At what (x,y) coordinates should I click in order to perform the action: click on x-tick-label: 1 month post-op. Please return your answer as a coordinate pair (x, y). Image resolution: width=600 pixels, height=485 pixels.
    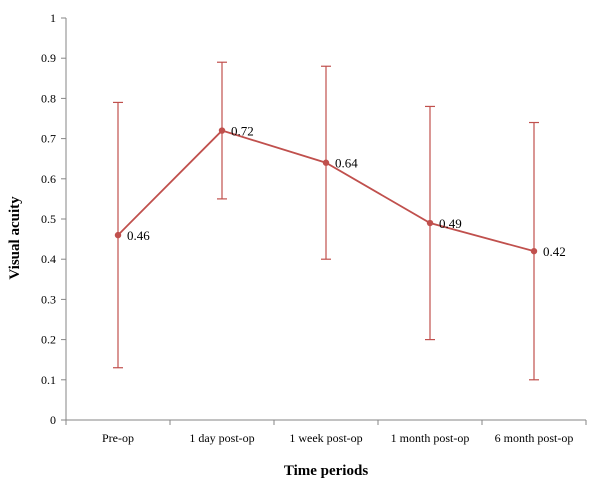
    Looking at the image, I should click on (430, 438).